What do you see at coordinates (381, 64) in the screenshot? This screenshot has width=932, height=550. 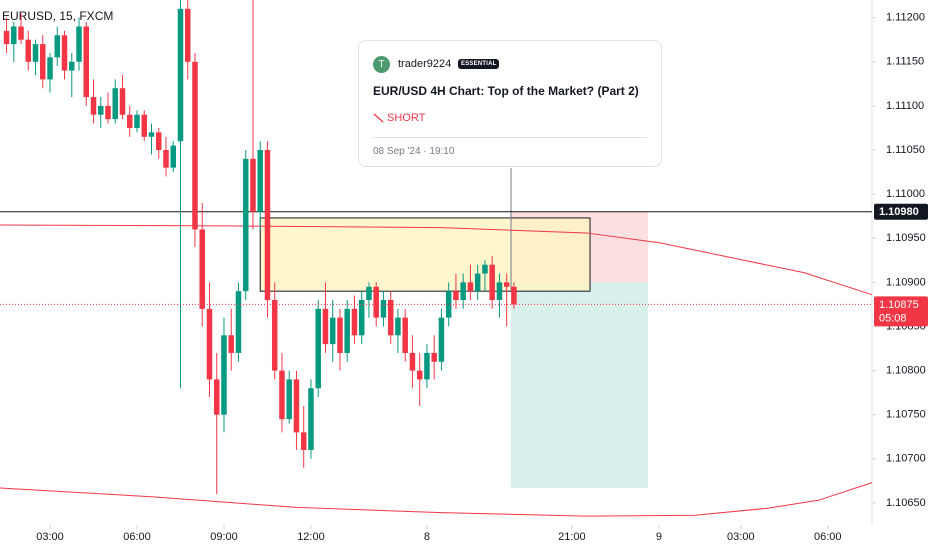 I see `avatar: T` at bounding box center [381, 64].